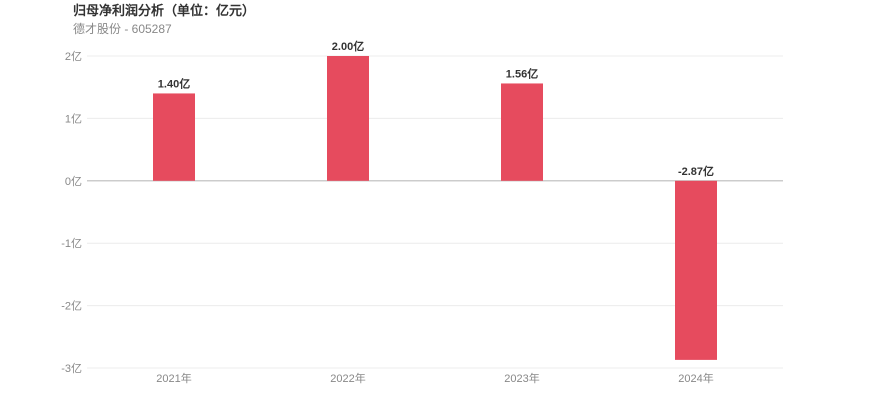 This screenshot has width=870, height=417. I want to click on y-tick-label: -2亿, so click(71, 306).